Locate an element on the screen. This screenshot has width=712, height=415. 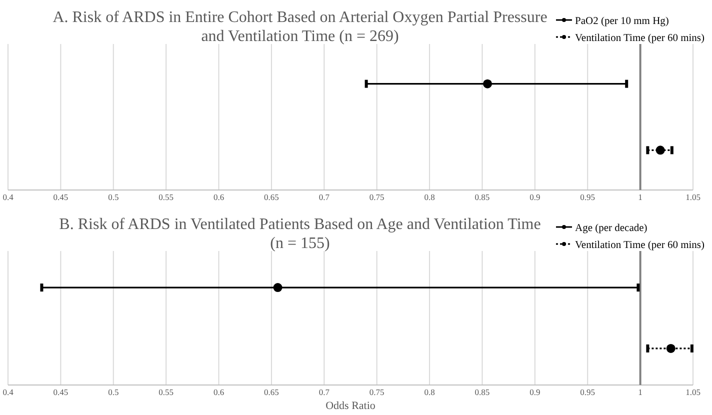
chart-title: B. Risk of ARDS in Ventilated Patients Based on Age and Ventilation Time (n = 155) is located at coordinates (300, 234).